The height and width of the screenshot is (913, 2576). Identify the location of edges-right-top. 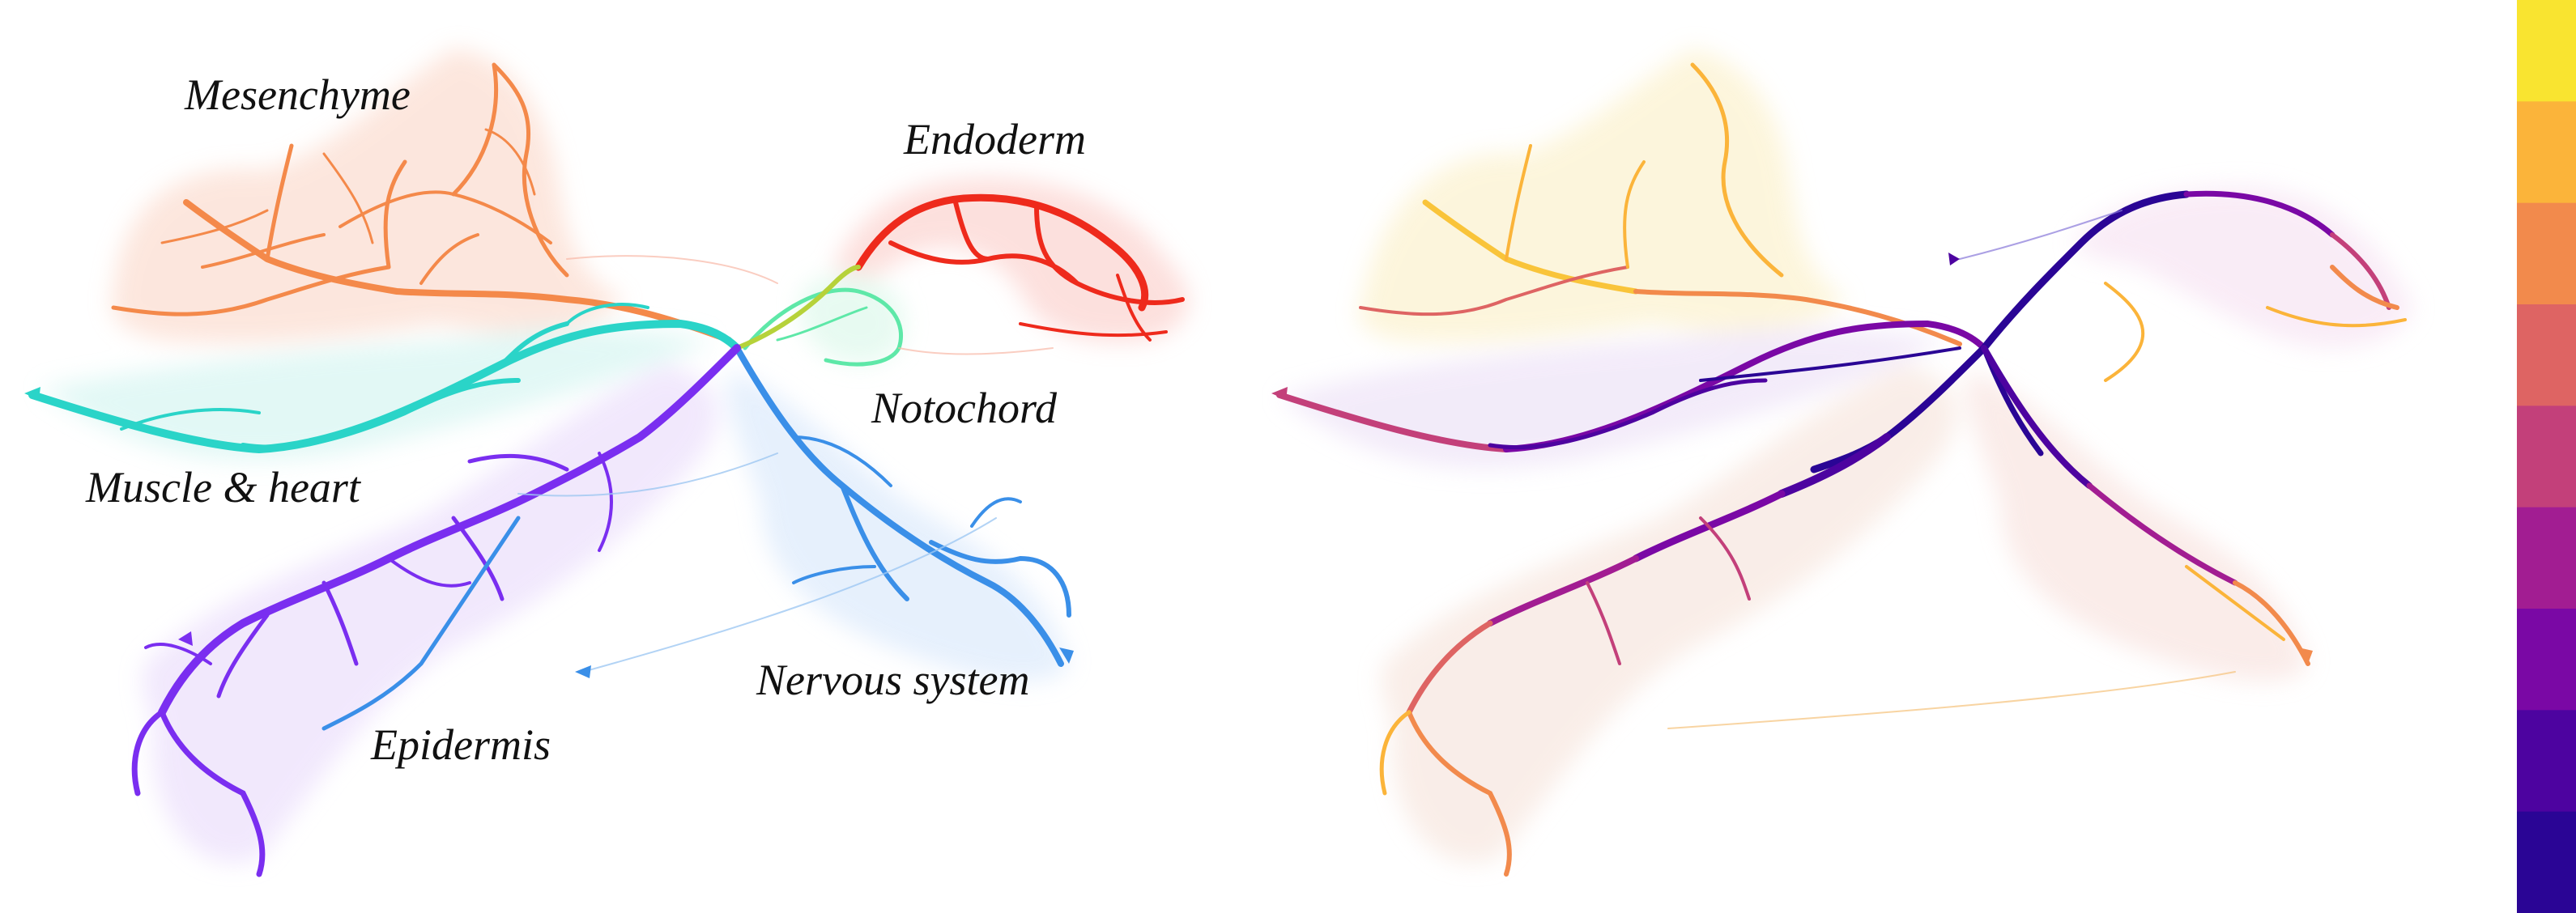
(2255, 286).